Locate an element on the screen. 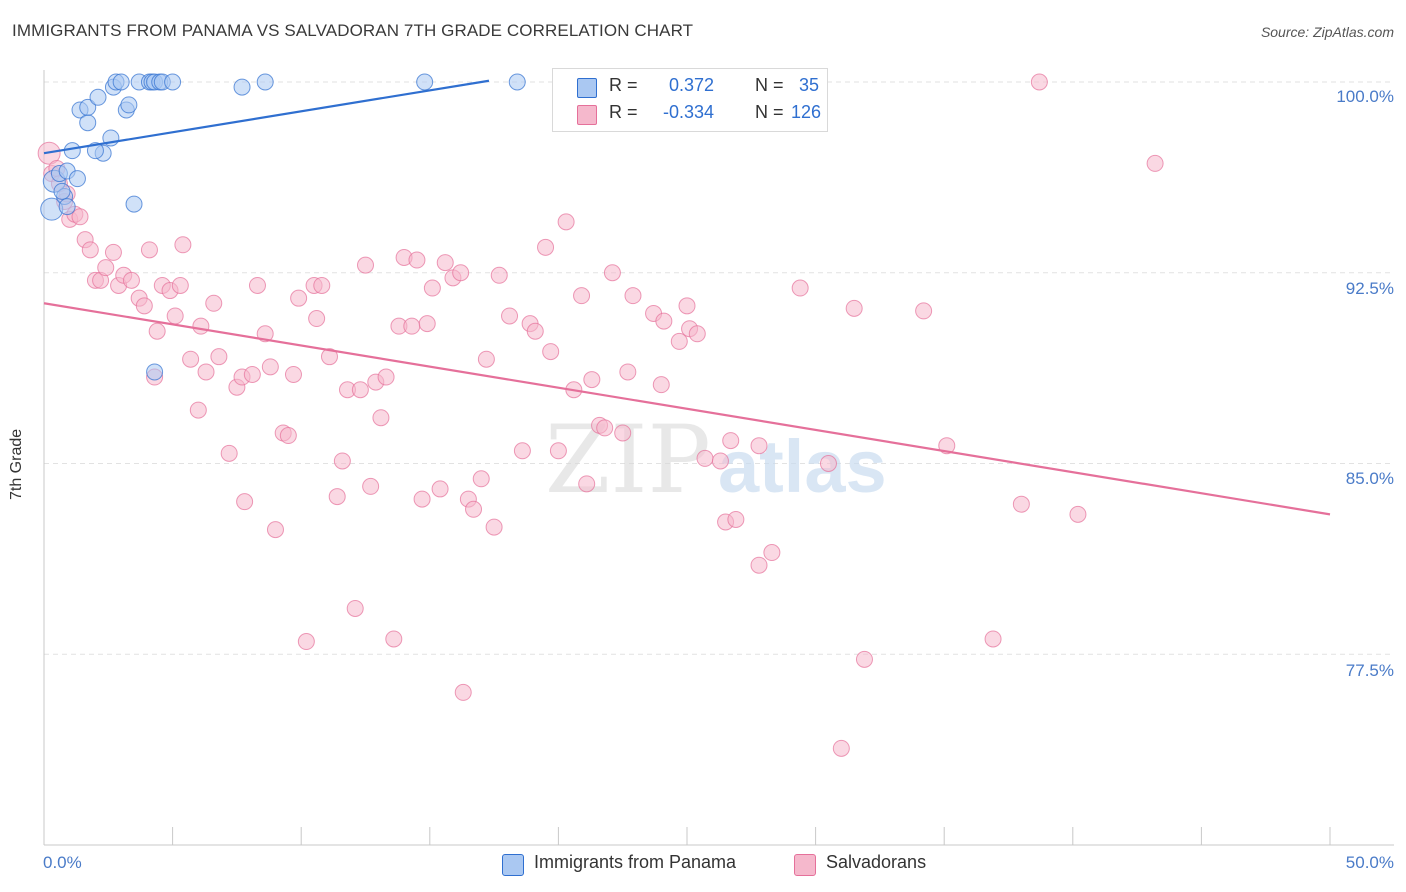 This screenshot has width=1406, height=892. legend-n-label: N = is located at coordinates (769, 112).